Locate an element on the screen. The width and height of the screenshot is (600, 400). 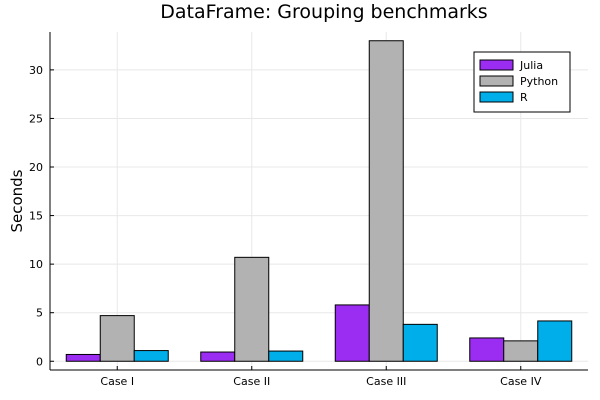
chart-title: DataFrame: Grouping benchmarks is located at coordinates (323, 12).